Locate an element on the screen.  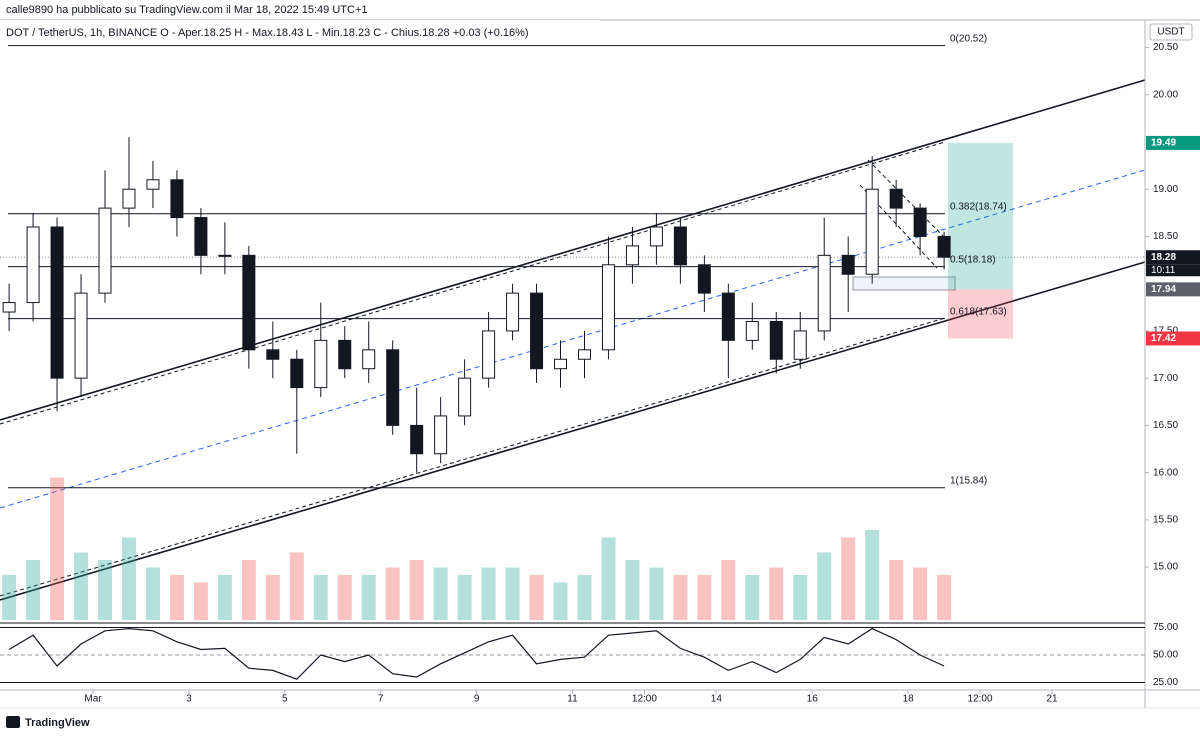
x-tick-label: 3 is located at coordinates (189, 699).